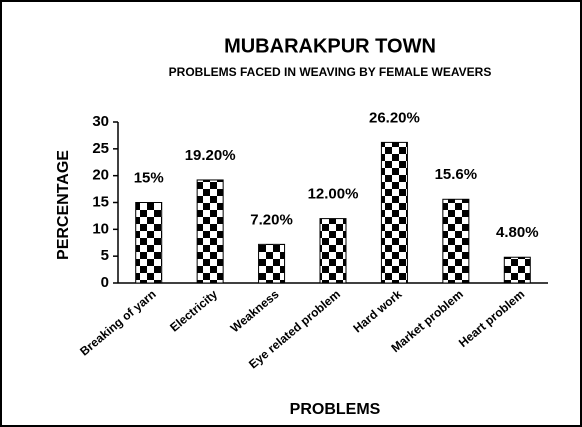 This screenshot has width=582, height=427. What do you see at coordinates (333, 194) in the screenshot?
I see `value-label: 12.00%` at bounding box center [333, 194].